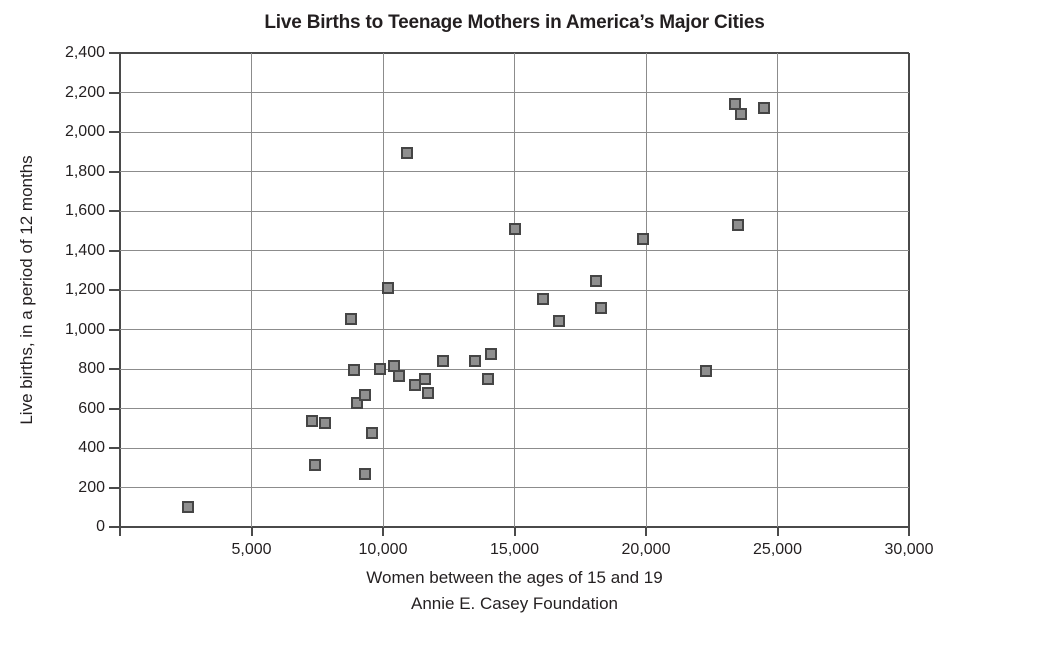  What do you see at coordinates (100, 526) in the screenshot?
I see `y-tick-label: 0` at bounding box center [100, 526].